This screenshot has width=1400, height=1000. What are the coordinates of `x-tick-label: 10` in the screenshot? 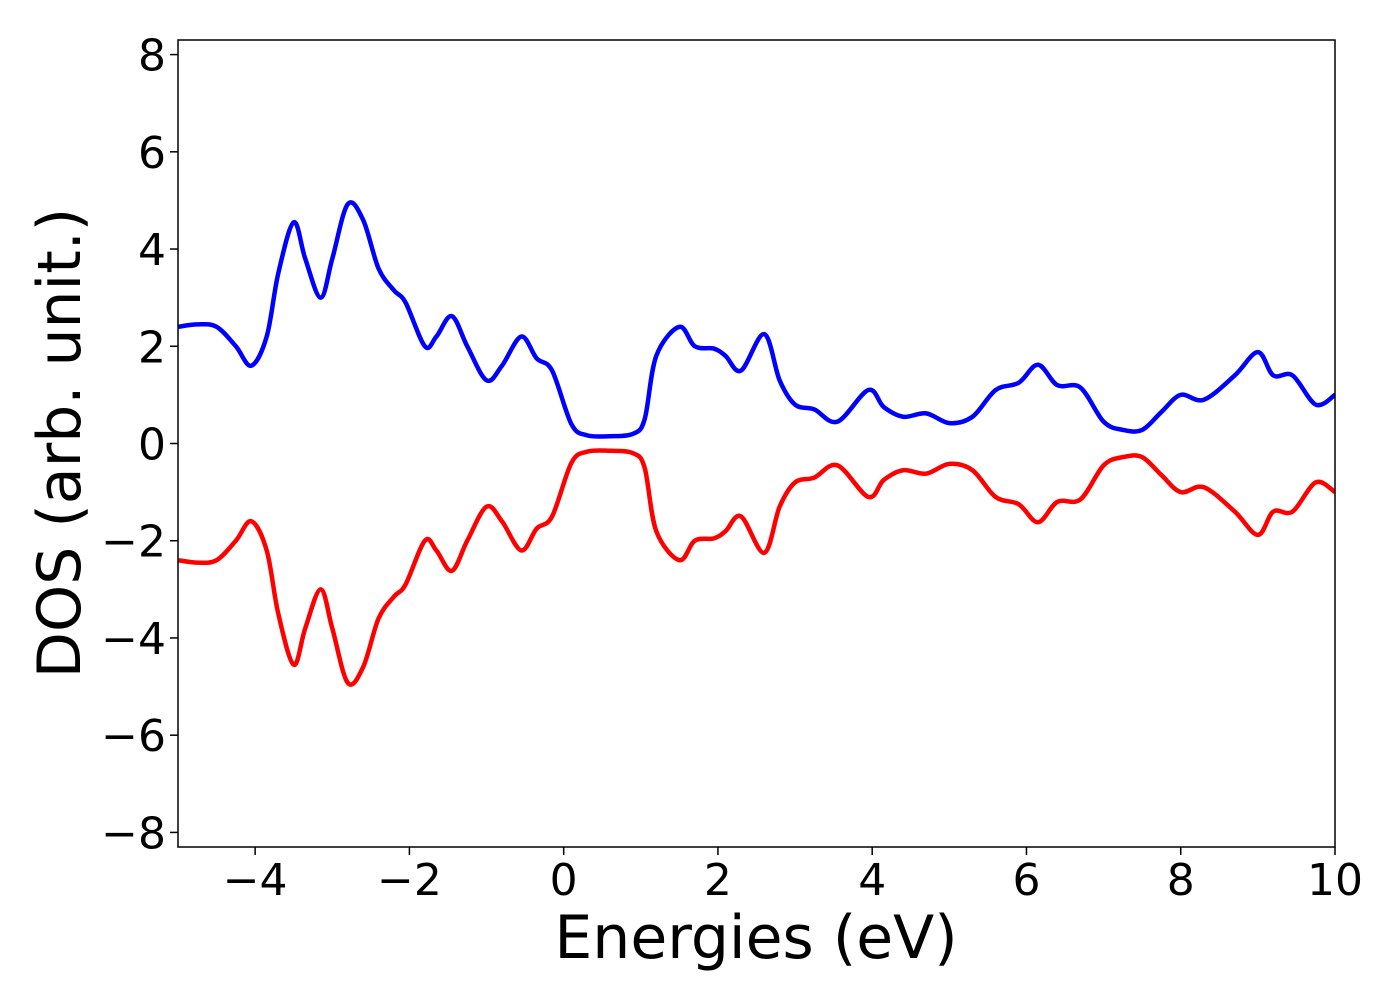 It's located at (1335, 880).